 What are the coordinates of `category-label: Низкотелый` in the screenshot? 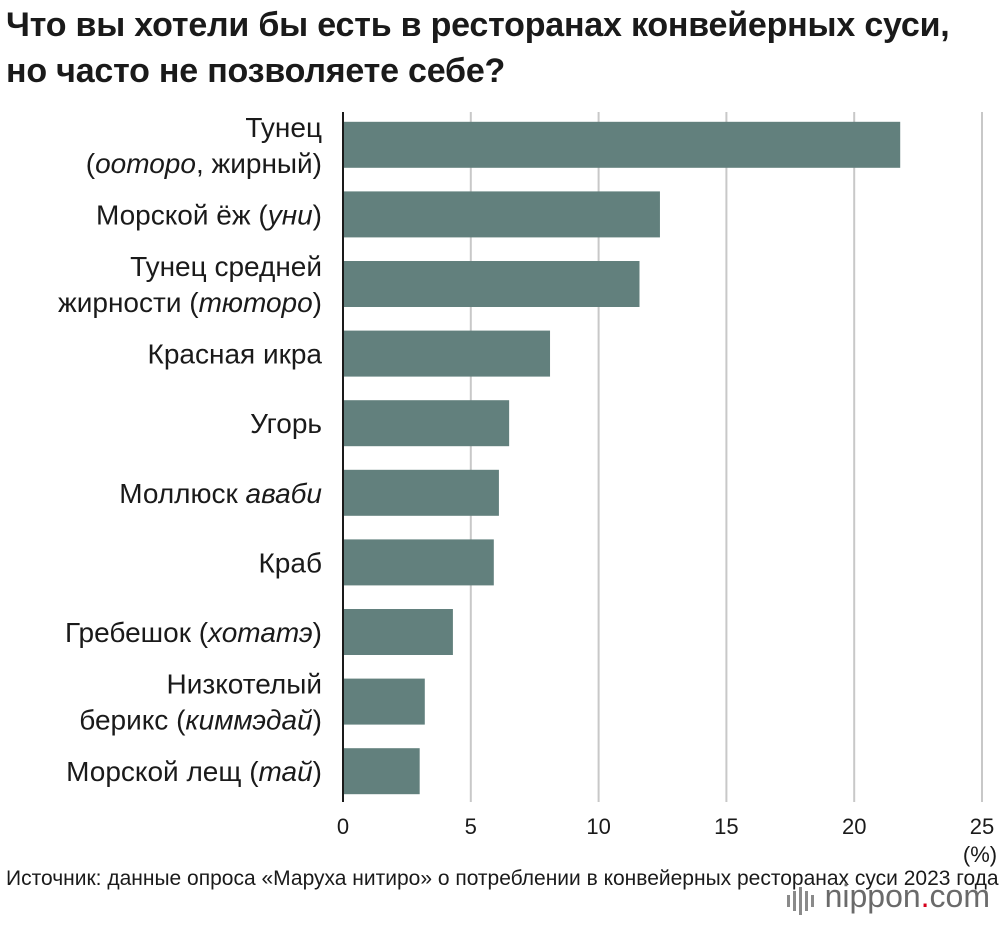 It's located at (244, 684).